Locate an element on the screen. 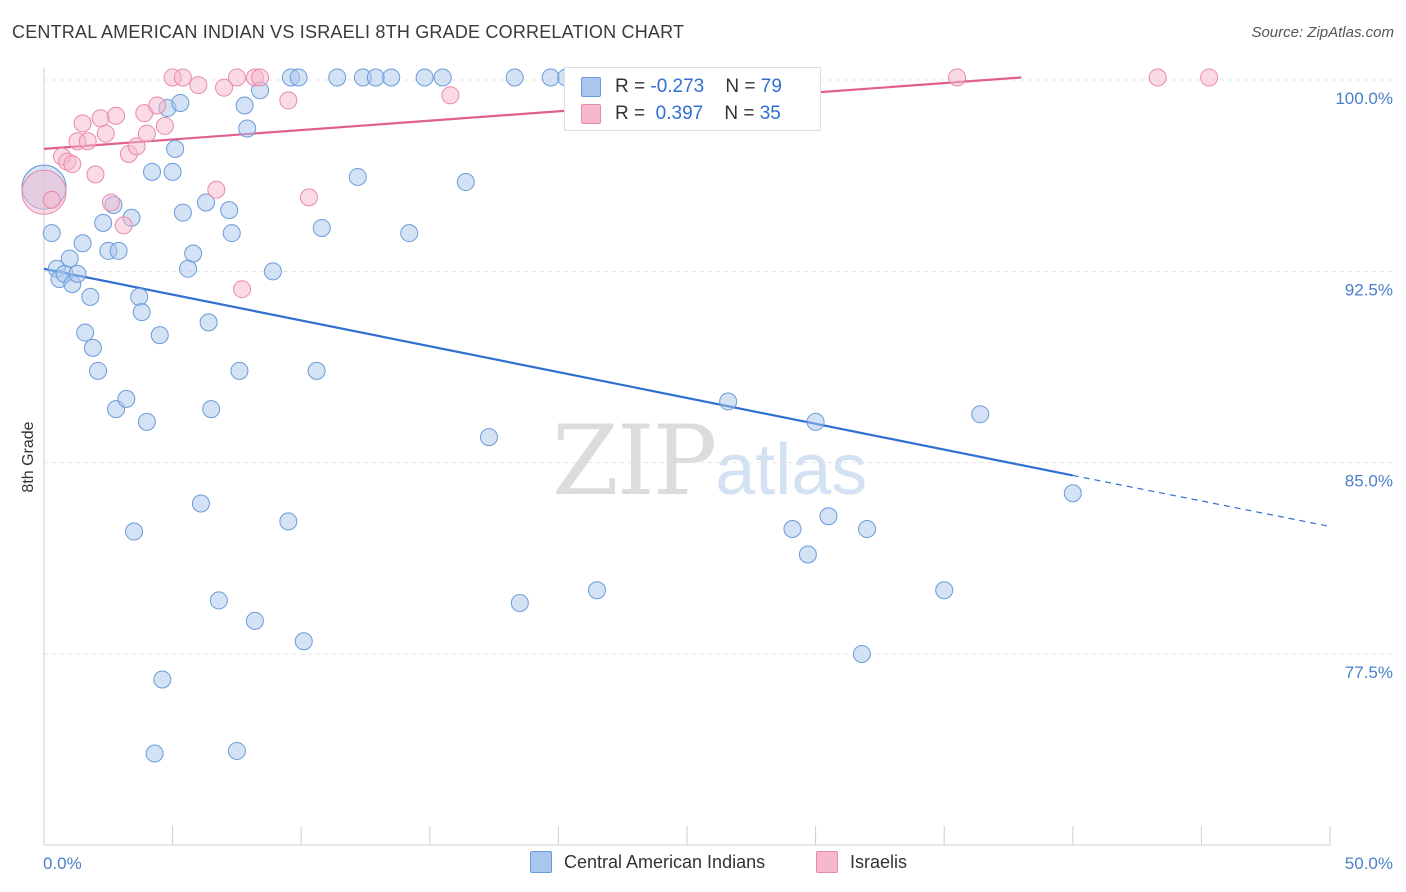  legend-item-central-american-indians: Central American Indians is located at coordinates (647, 862).